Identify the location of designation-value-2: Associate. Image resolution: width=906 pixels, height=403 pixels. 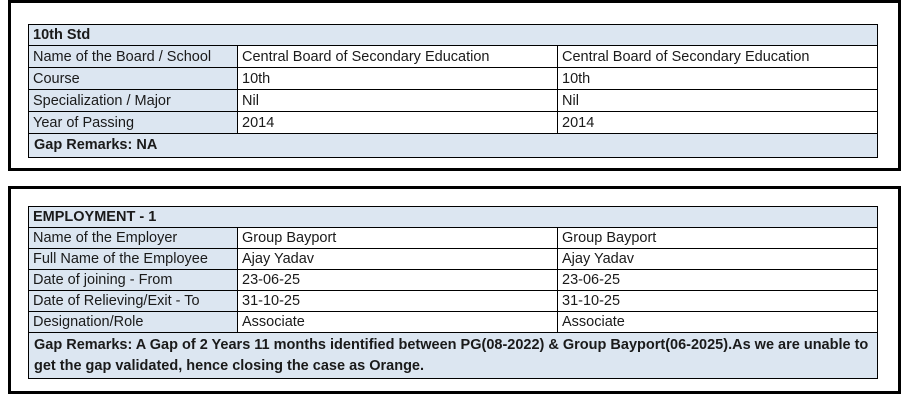
(717, 322).